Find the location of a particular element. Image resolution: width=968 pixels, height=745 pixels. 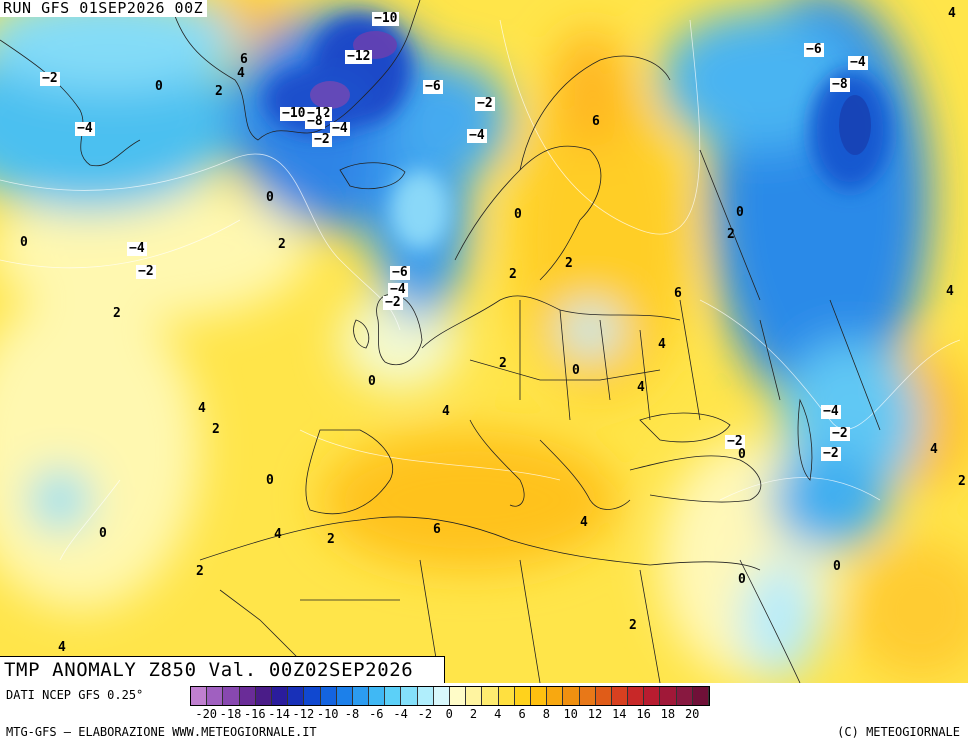

data-source: DATI NCEP GFS 0.25° is located at coordinates (75, 695).